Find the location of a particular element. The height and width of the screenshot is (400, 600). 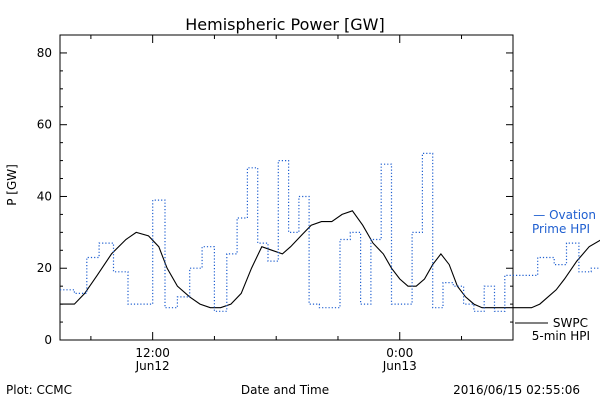

legend-swpc-line2: 5-min HPI is located at coordinates (561, 336).